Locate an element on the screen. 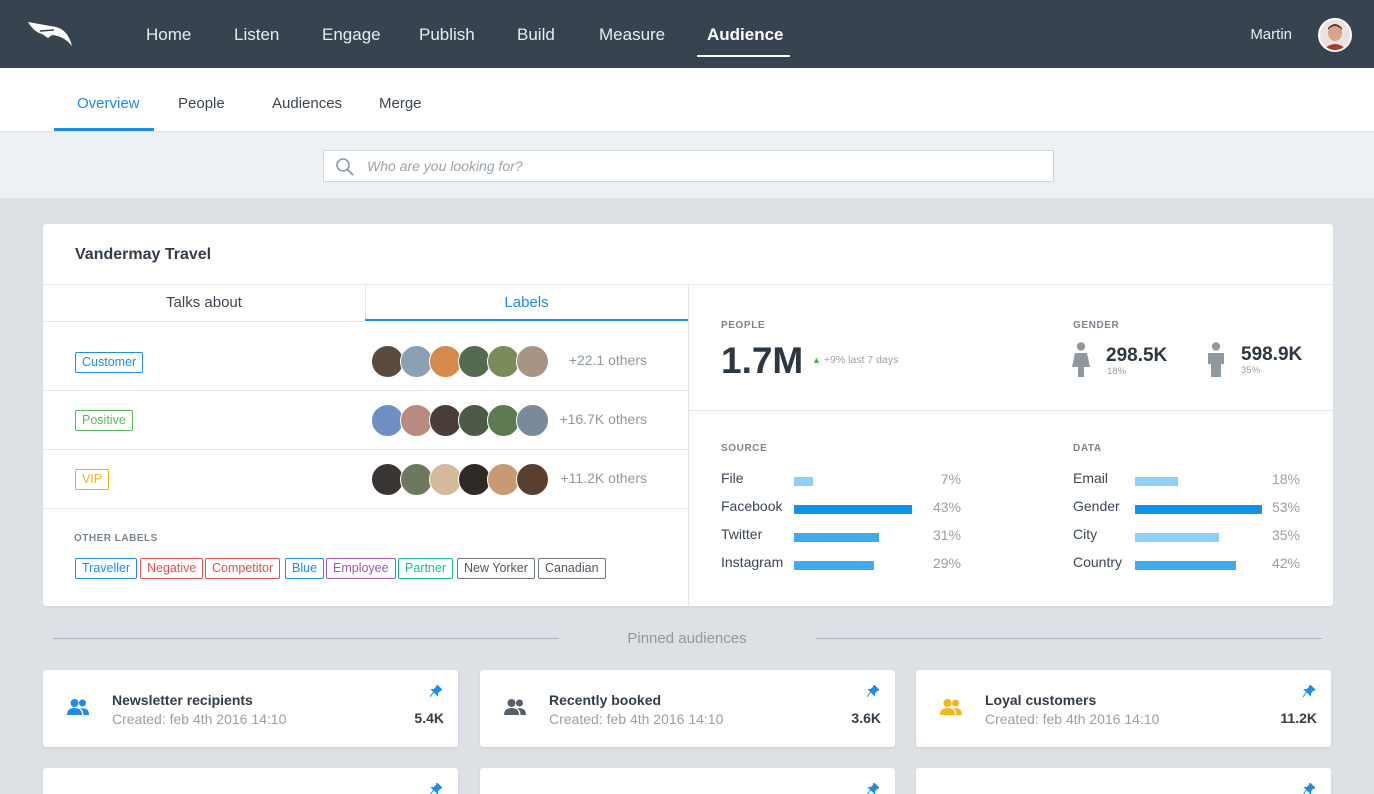 This screenshot has height=794, width=1374. bar-label: File is located at coordinates (732, 478).